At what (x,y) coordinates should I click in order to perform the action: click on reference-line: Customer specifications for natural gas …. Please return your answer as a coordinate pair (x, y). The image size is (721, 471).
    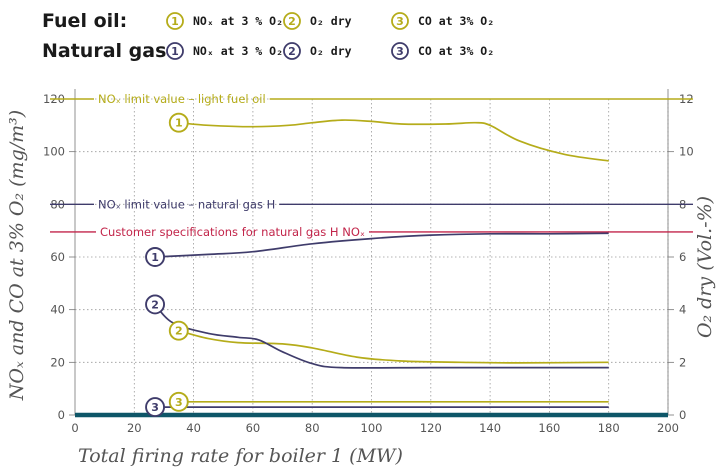
    Looking at the image, I should click on (371, 232).